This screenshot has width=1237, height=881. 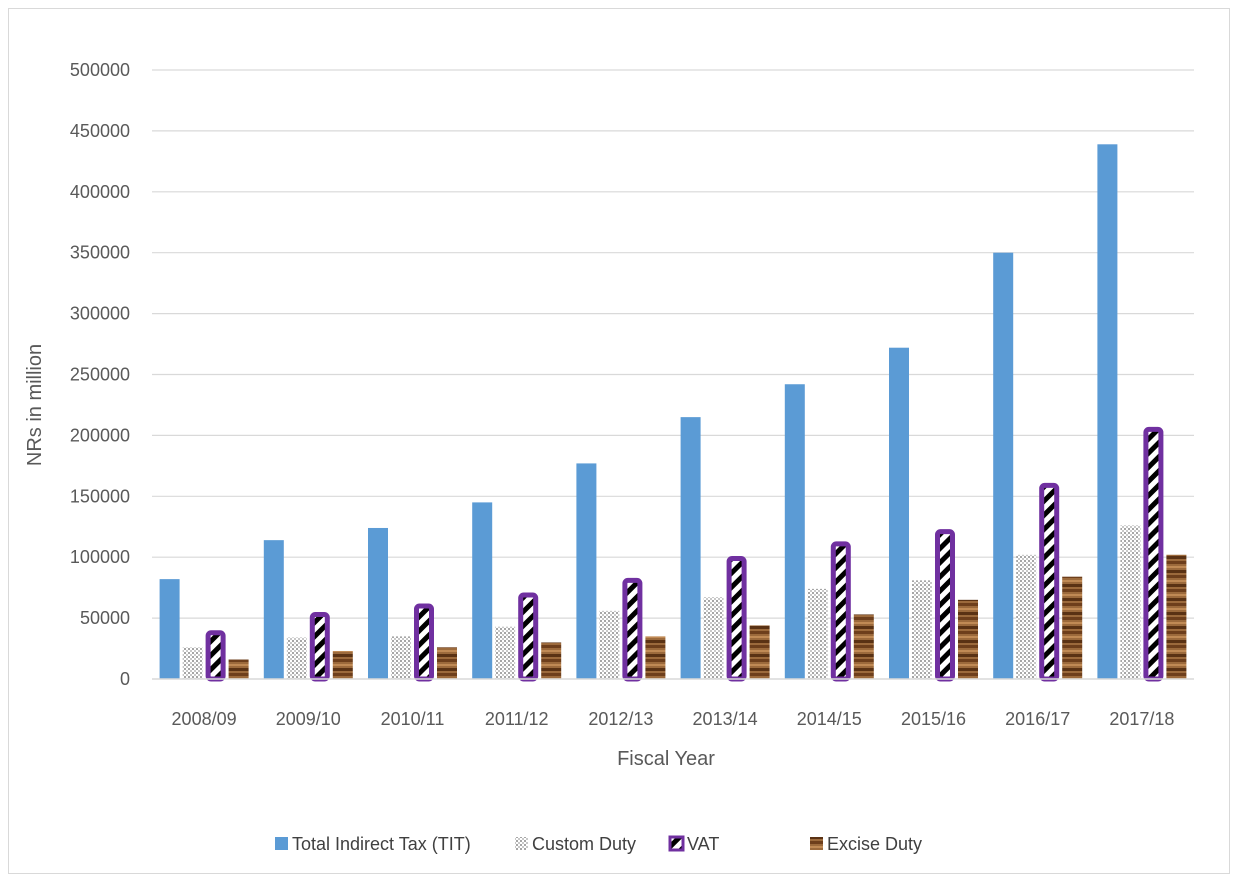 I want to click on x-tick-label: 2014/15, so click(x=829, y=719).